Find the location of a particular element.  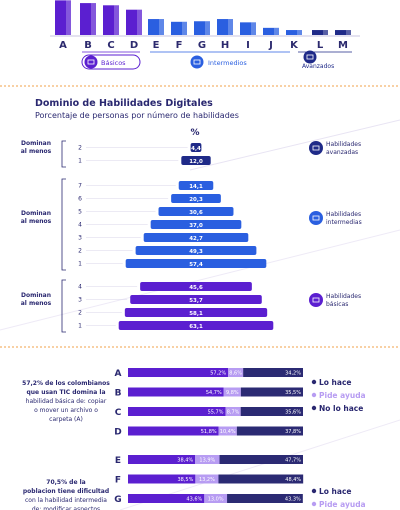

top-bar-category-I: I is located at coordinates (248, 45).